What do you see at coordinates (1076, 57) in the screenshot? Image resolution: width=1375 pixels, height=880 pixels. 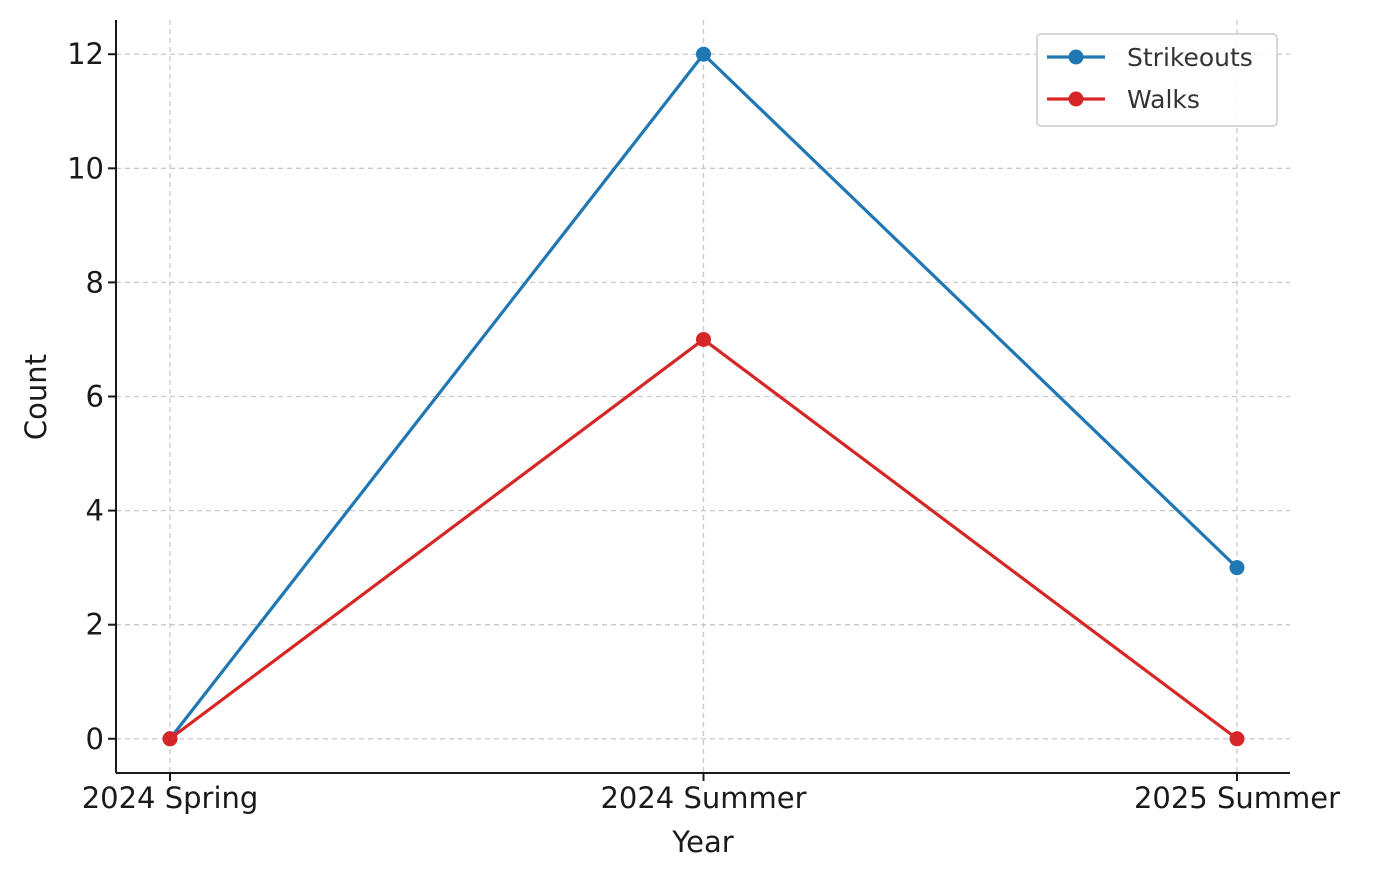 I see `legend-marker-strikeouts` at bounding box center [1076, 57].